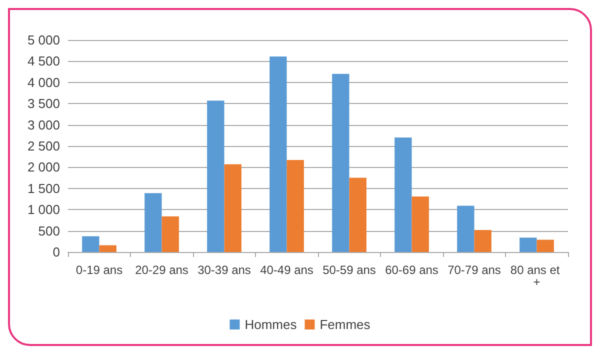 This screenshot has width=600, height=354. What do you see at coordinates (474, 270) in the screenshot?
I see `x-tick-label: 70-79 ans` at bounding box center [474, 270].